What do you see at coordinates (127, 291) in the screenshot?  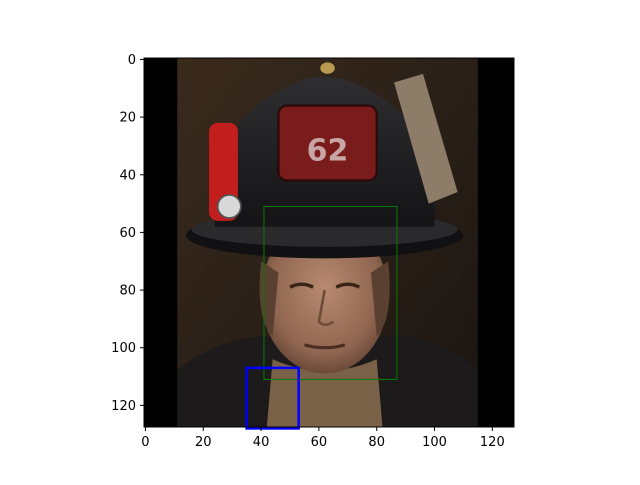 I see `y-tick-label: 80` at bounding box center [127, 291].